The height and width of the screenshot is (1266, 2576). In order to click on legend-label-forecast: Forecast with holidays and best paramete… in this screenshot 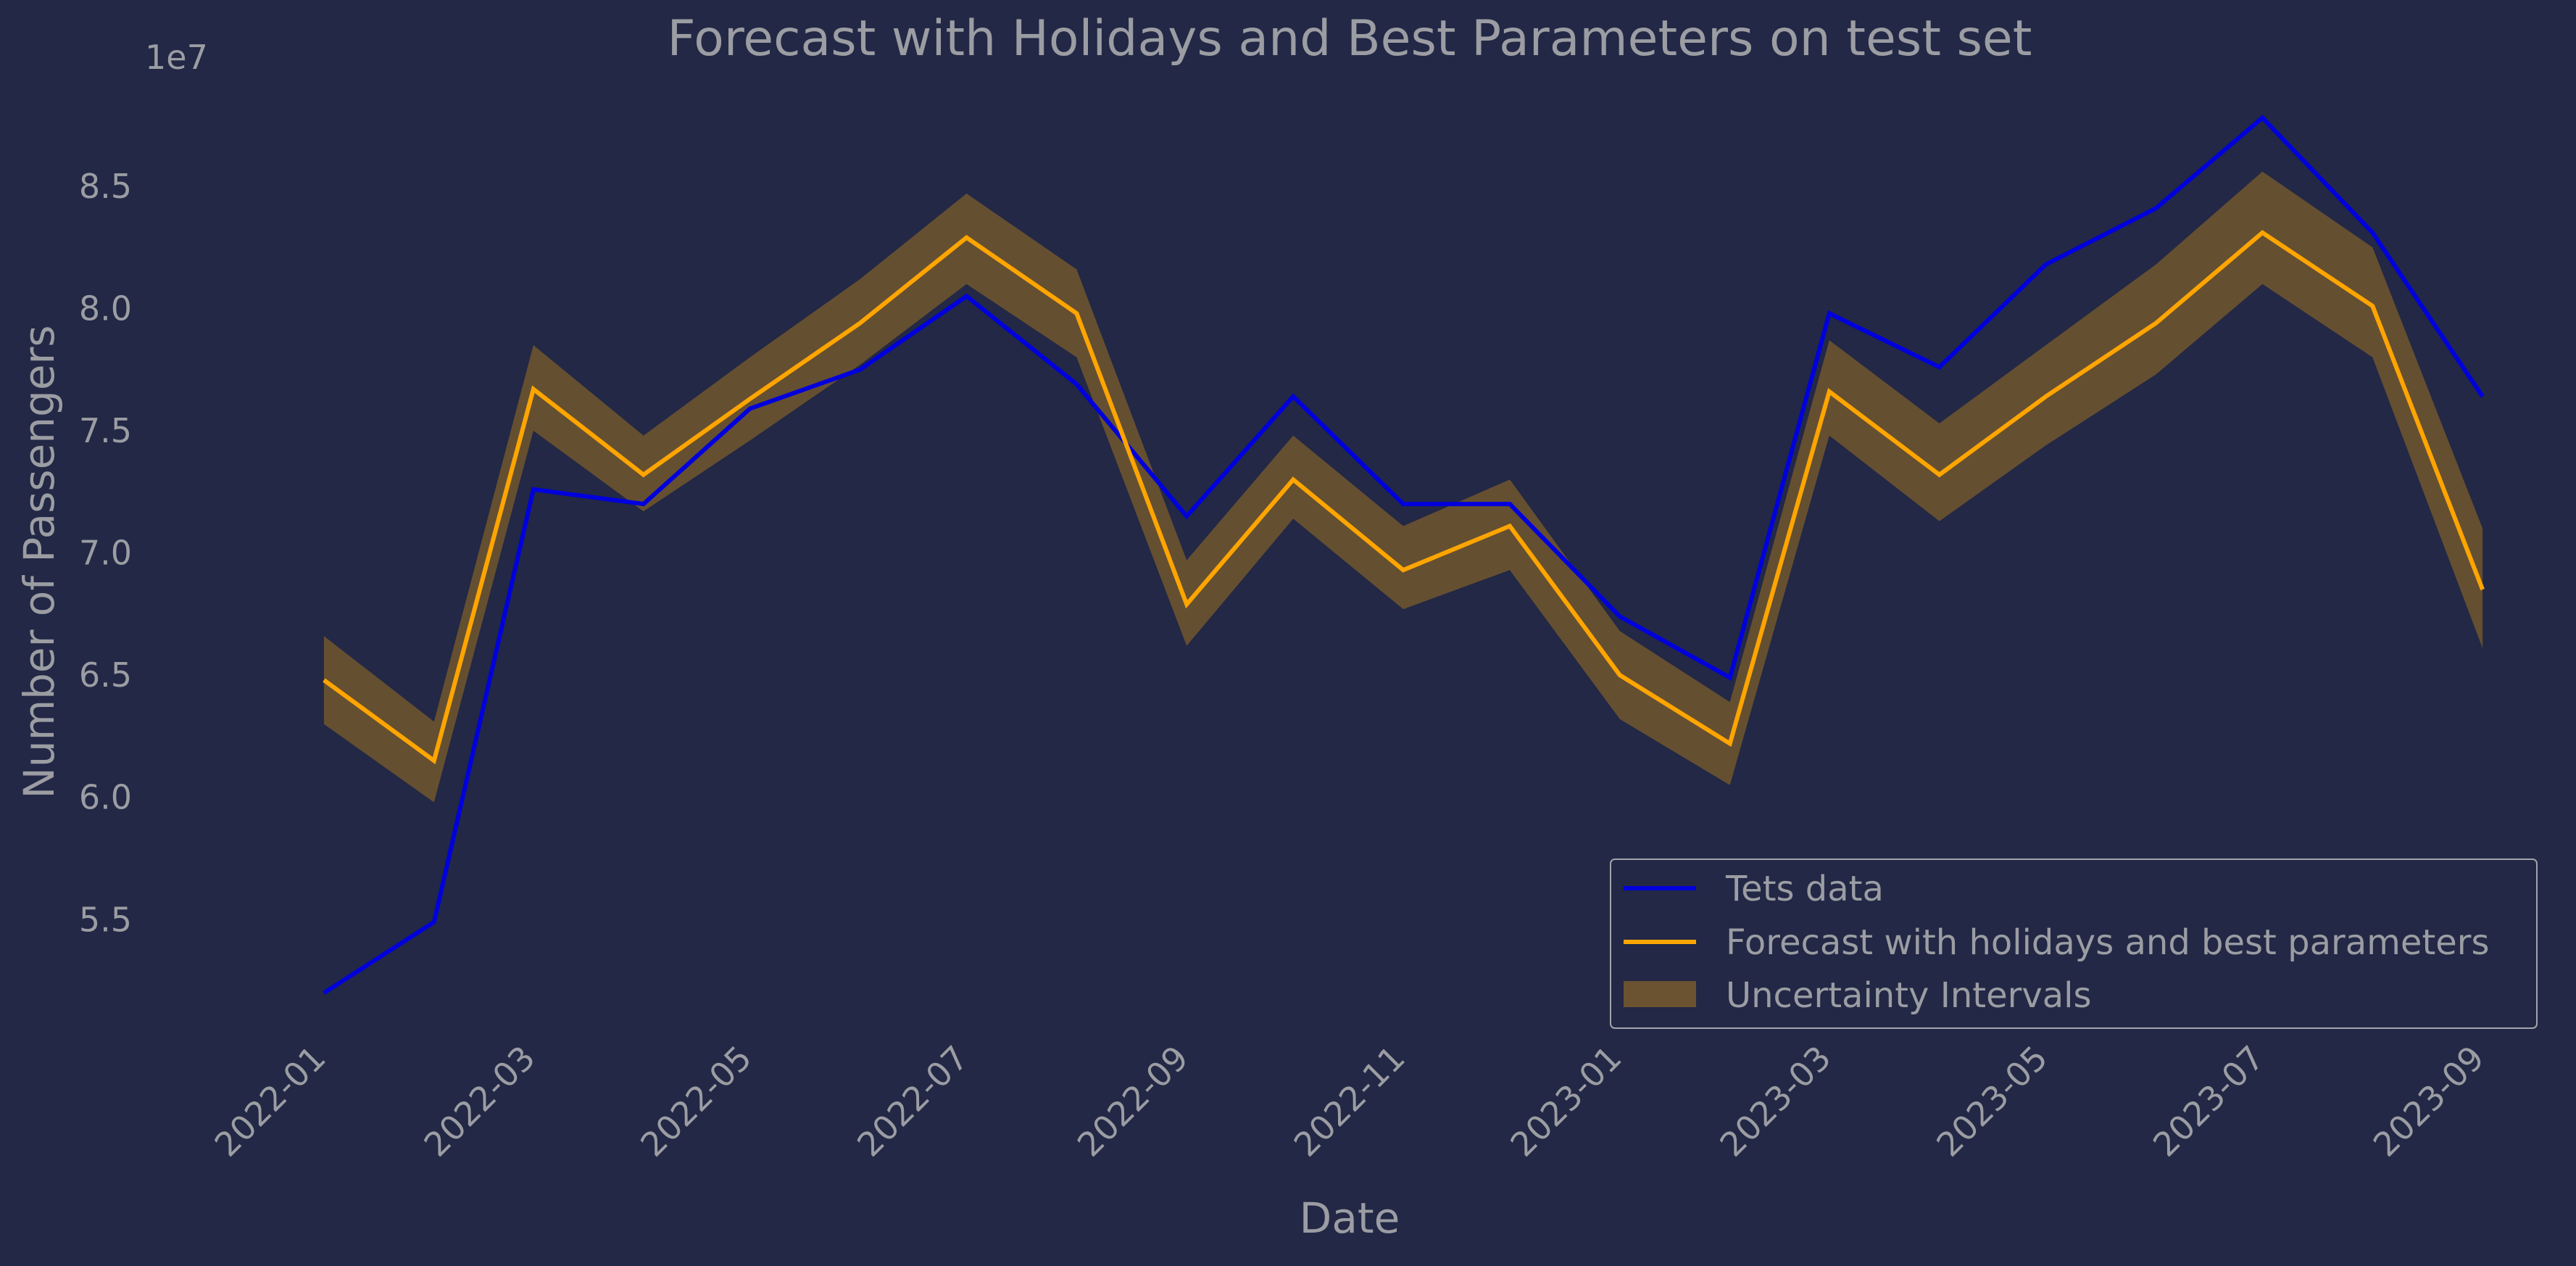, I will do `click(2108, 942)`.